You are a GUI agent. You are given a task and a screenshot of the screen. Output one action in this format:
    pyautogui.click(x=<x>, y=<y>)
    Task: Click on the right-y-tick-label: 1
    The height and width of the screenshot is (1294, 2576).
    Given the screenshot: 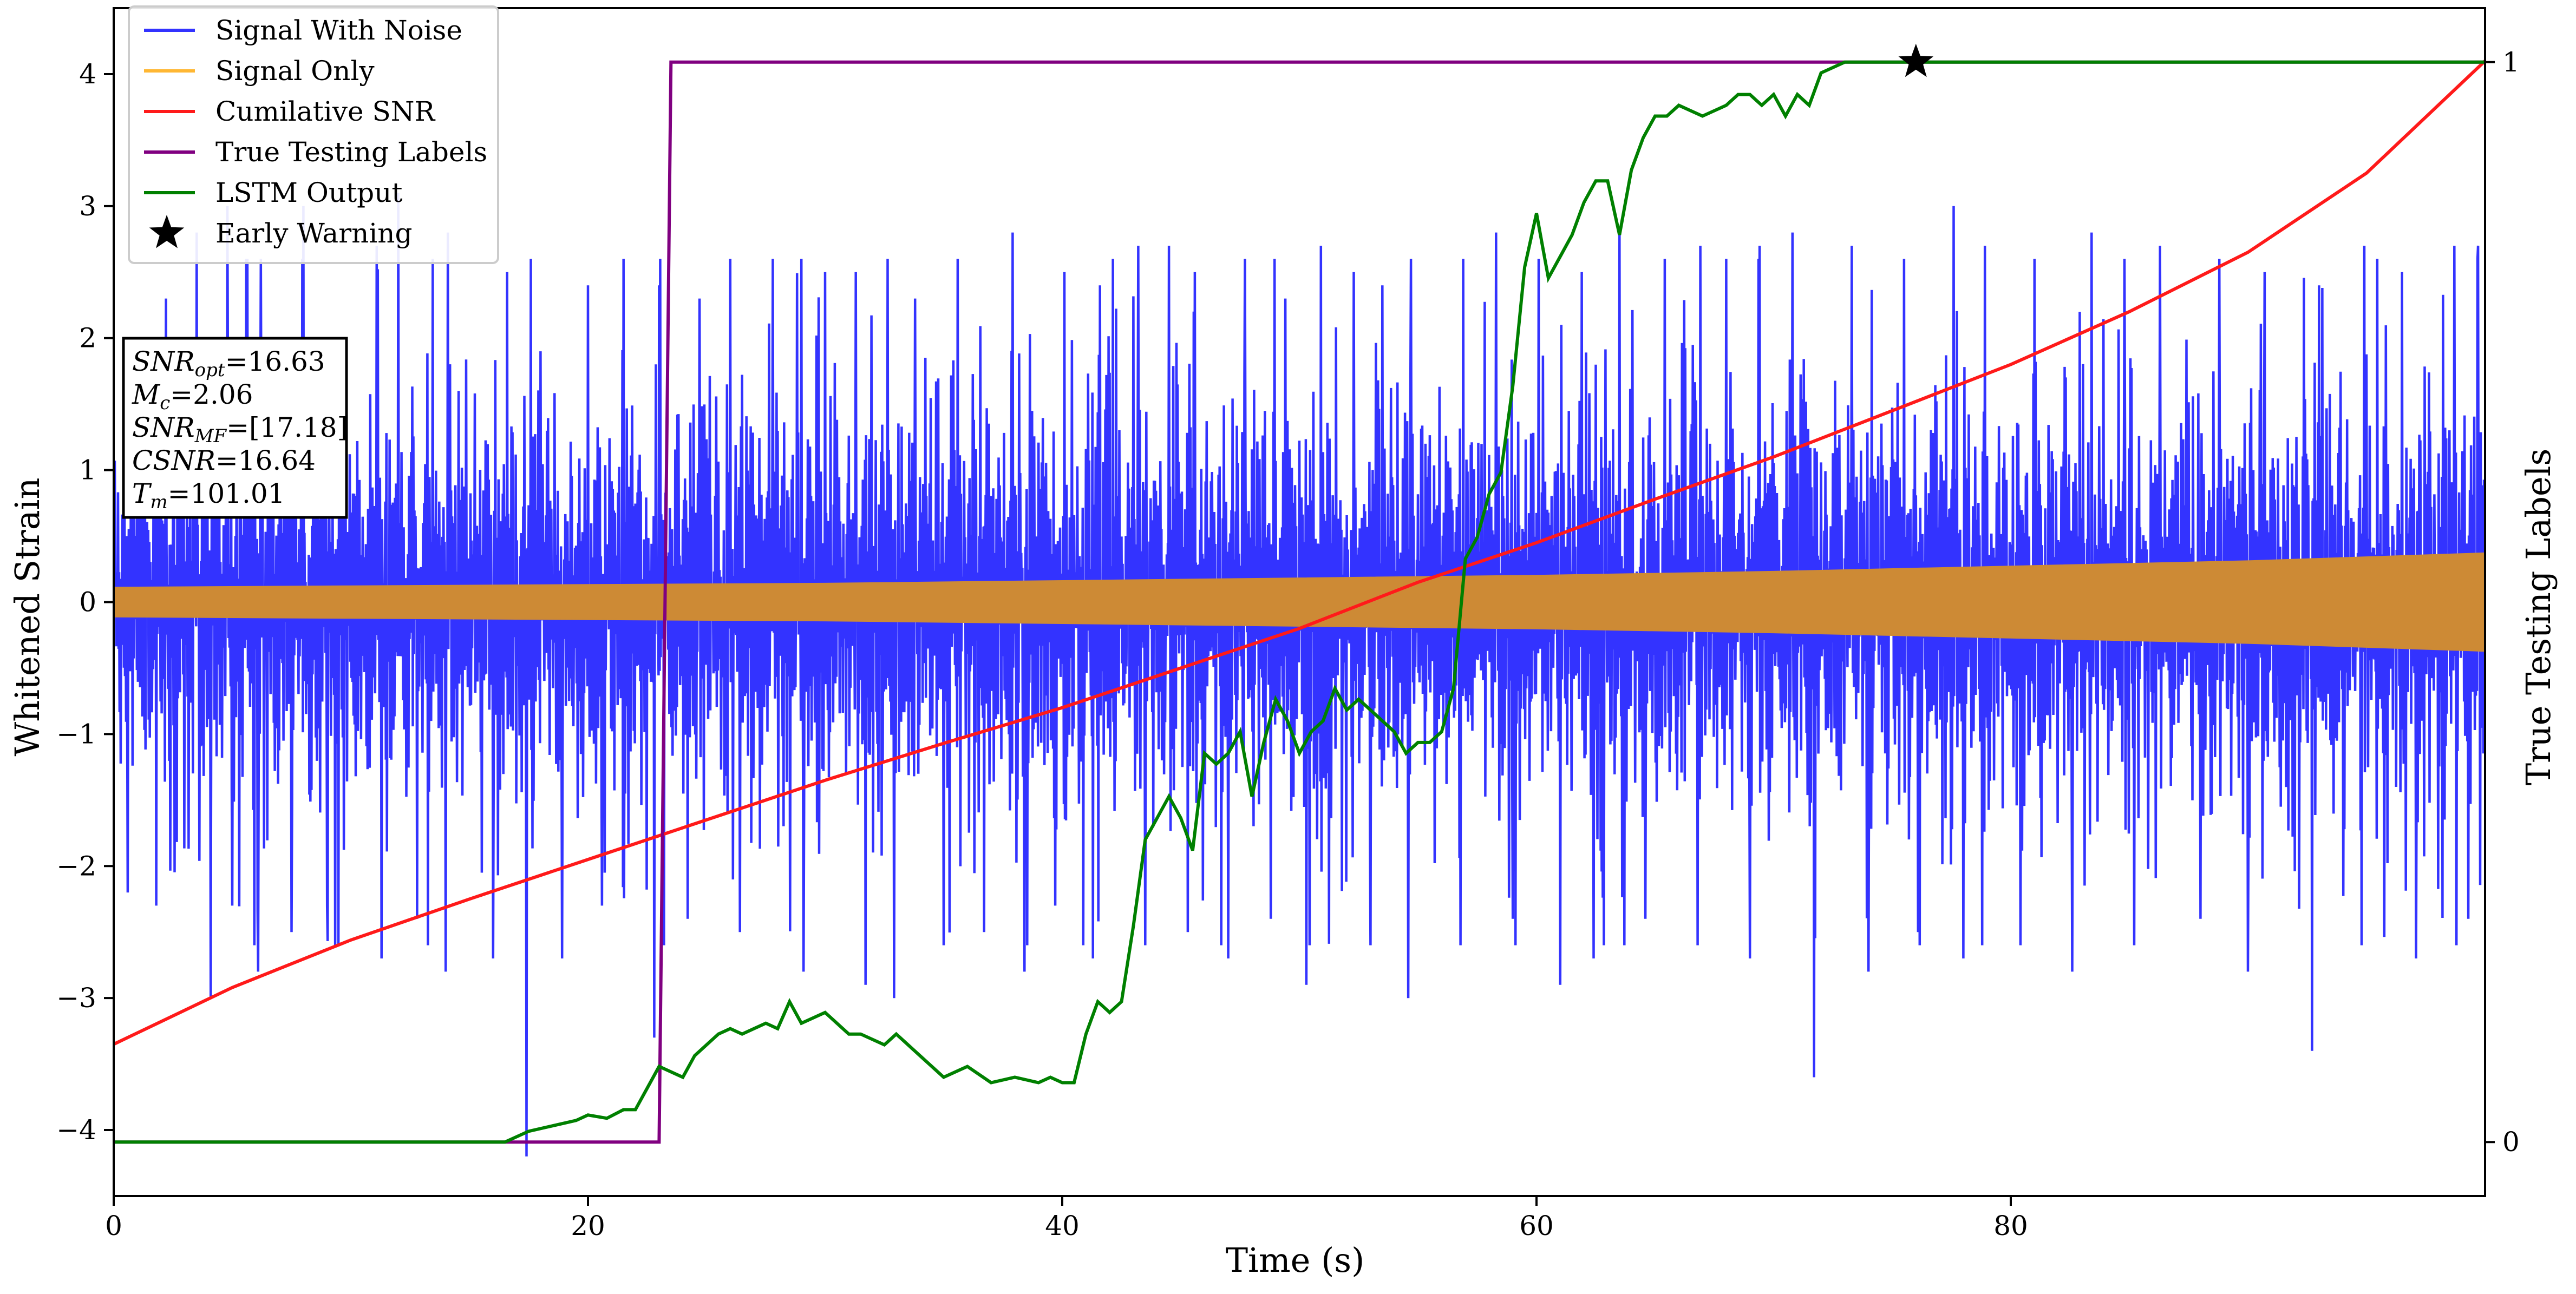 What is the action you would take?
    pyautogui.click(x=2511, y=62)
    